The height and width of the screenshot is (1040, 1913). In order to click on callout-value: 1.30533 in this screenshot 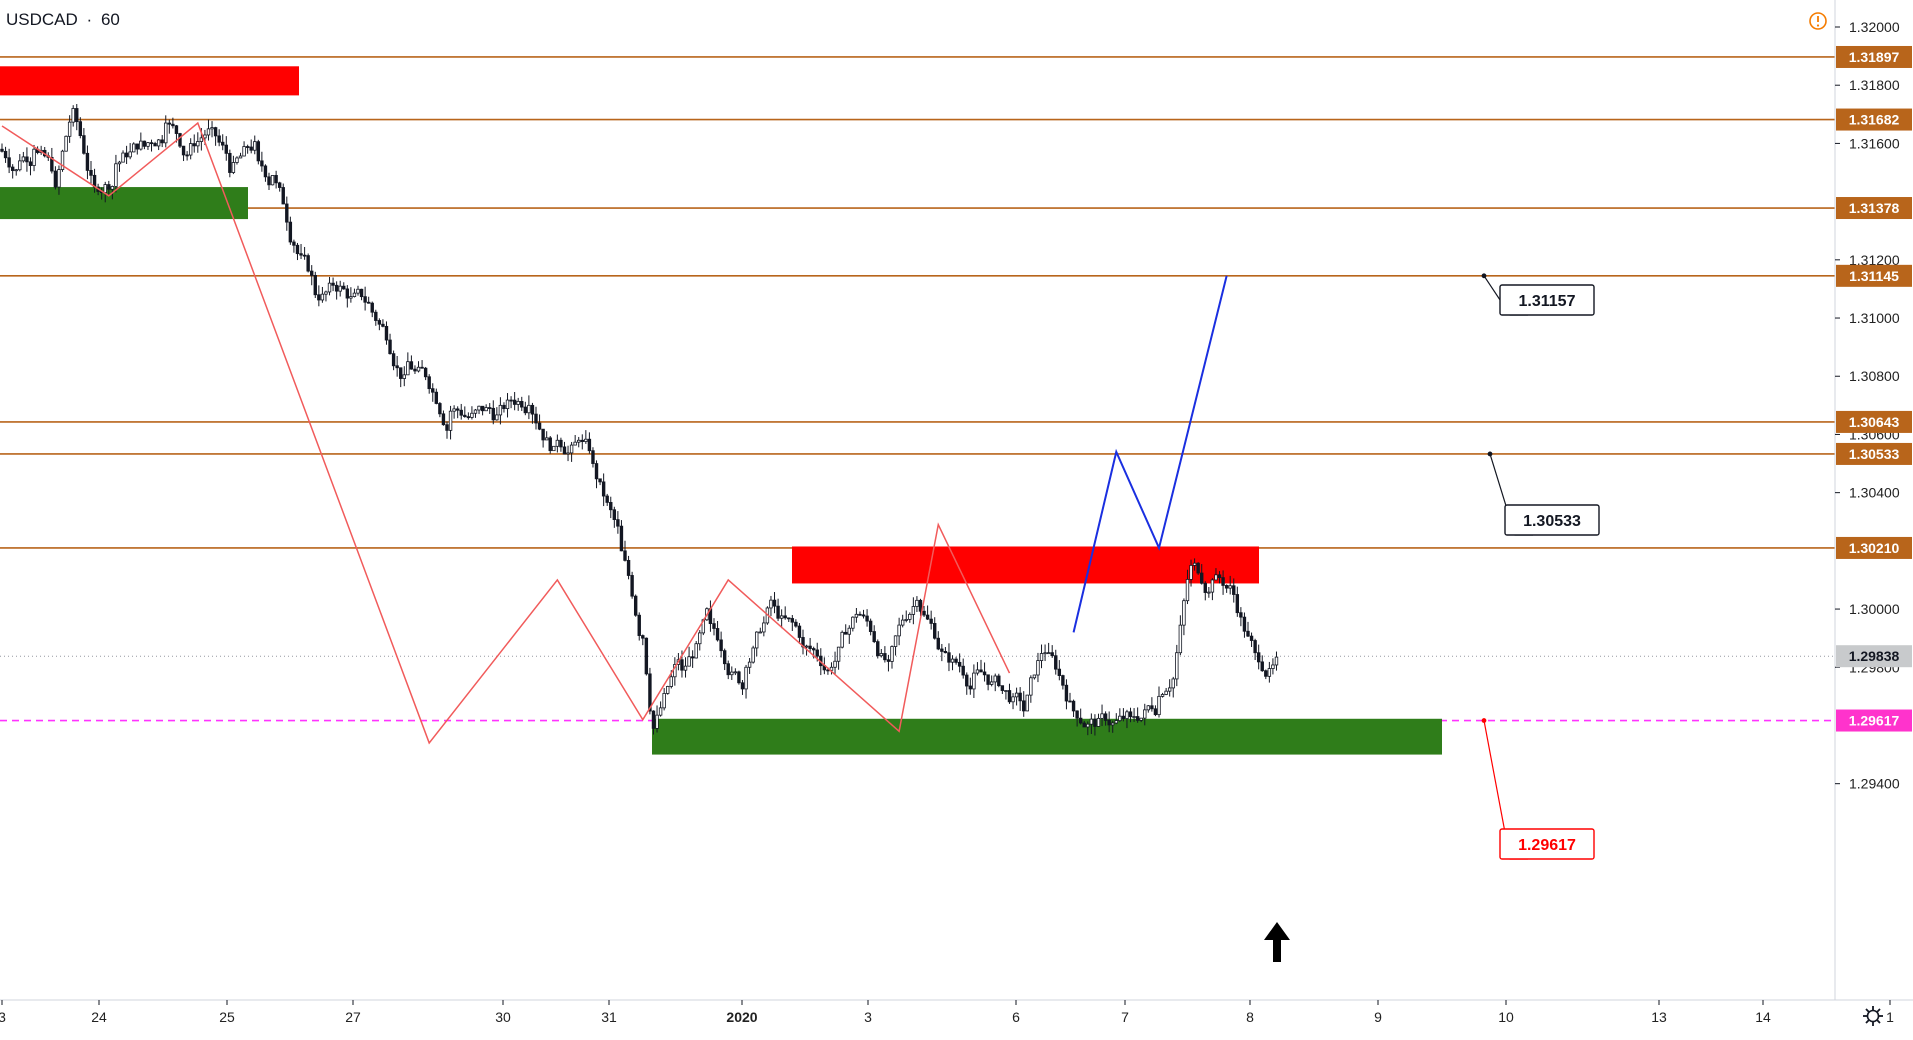, I will do `click(1552, 521)`.